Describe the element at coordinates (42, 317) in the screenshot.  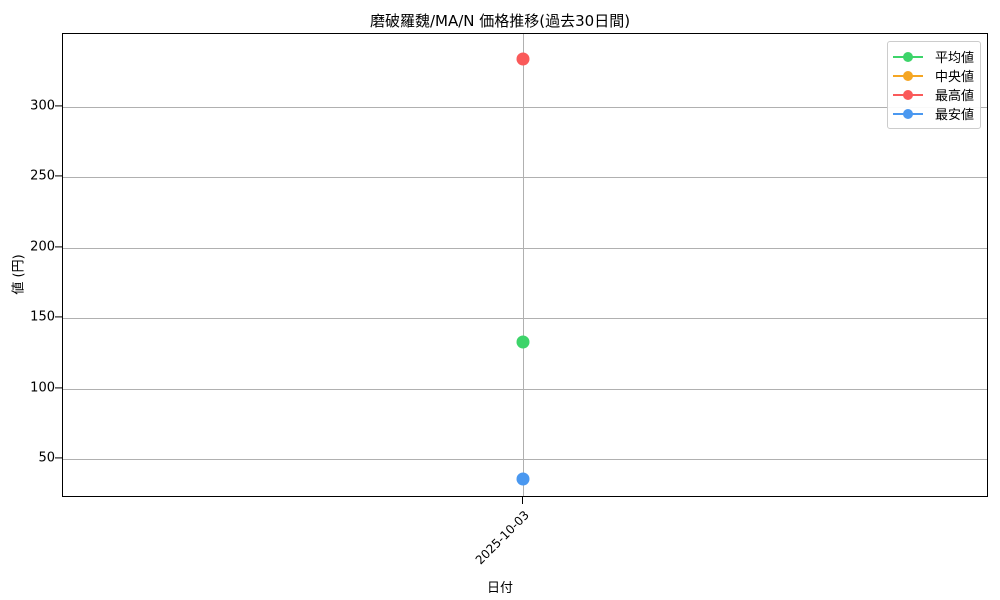
I see `y-tick-label: 150` at that location.